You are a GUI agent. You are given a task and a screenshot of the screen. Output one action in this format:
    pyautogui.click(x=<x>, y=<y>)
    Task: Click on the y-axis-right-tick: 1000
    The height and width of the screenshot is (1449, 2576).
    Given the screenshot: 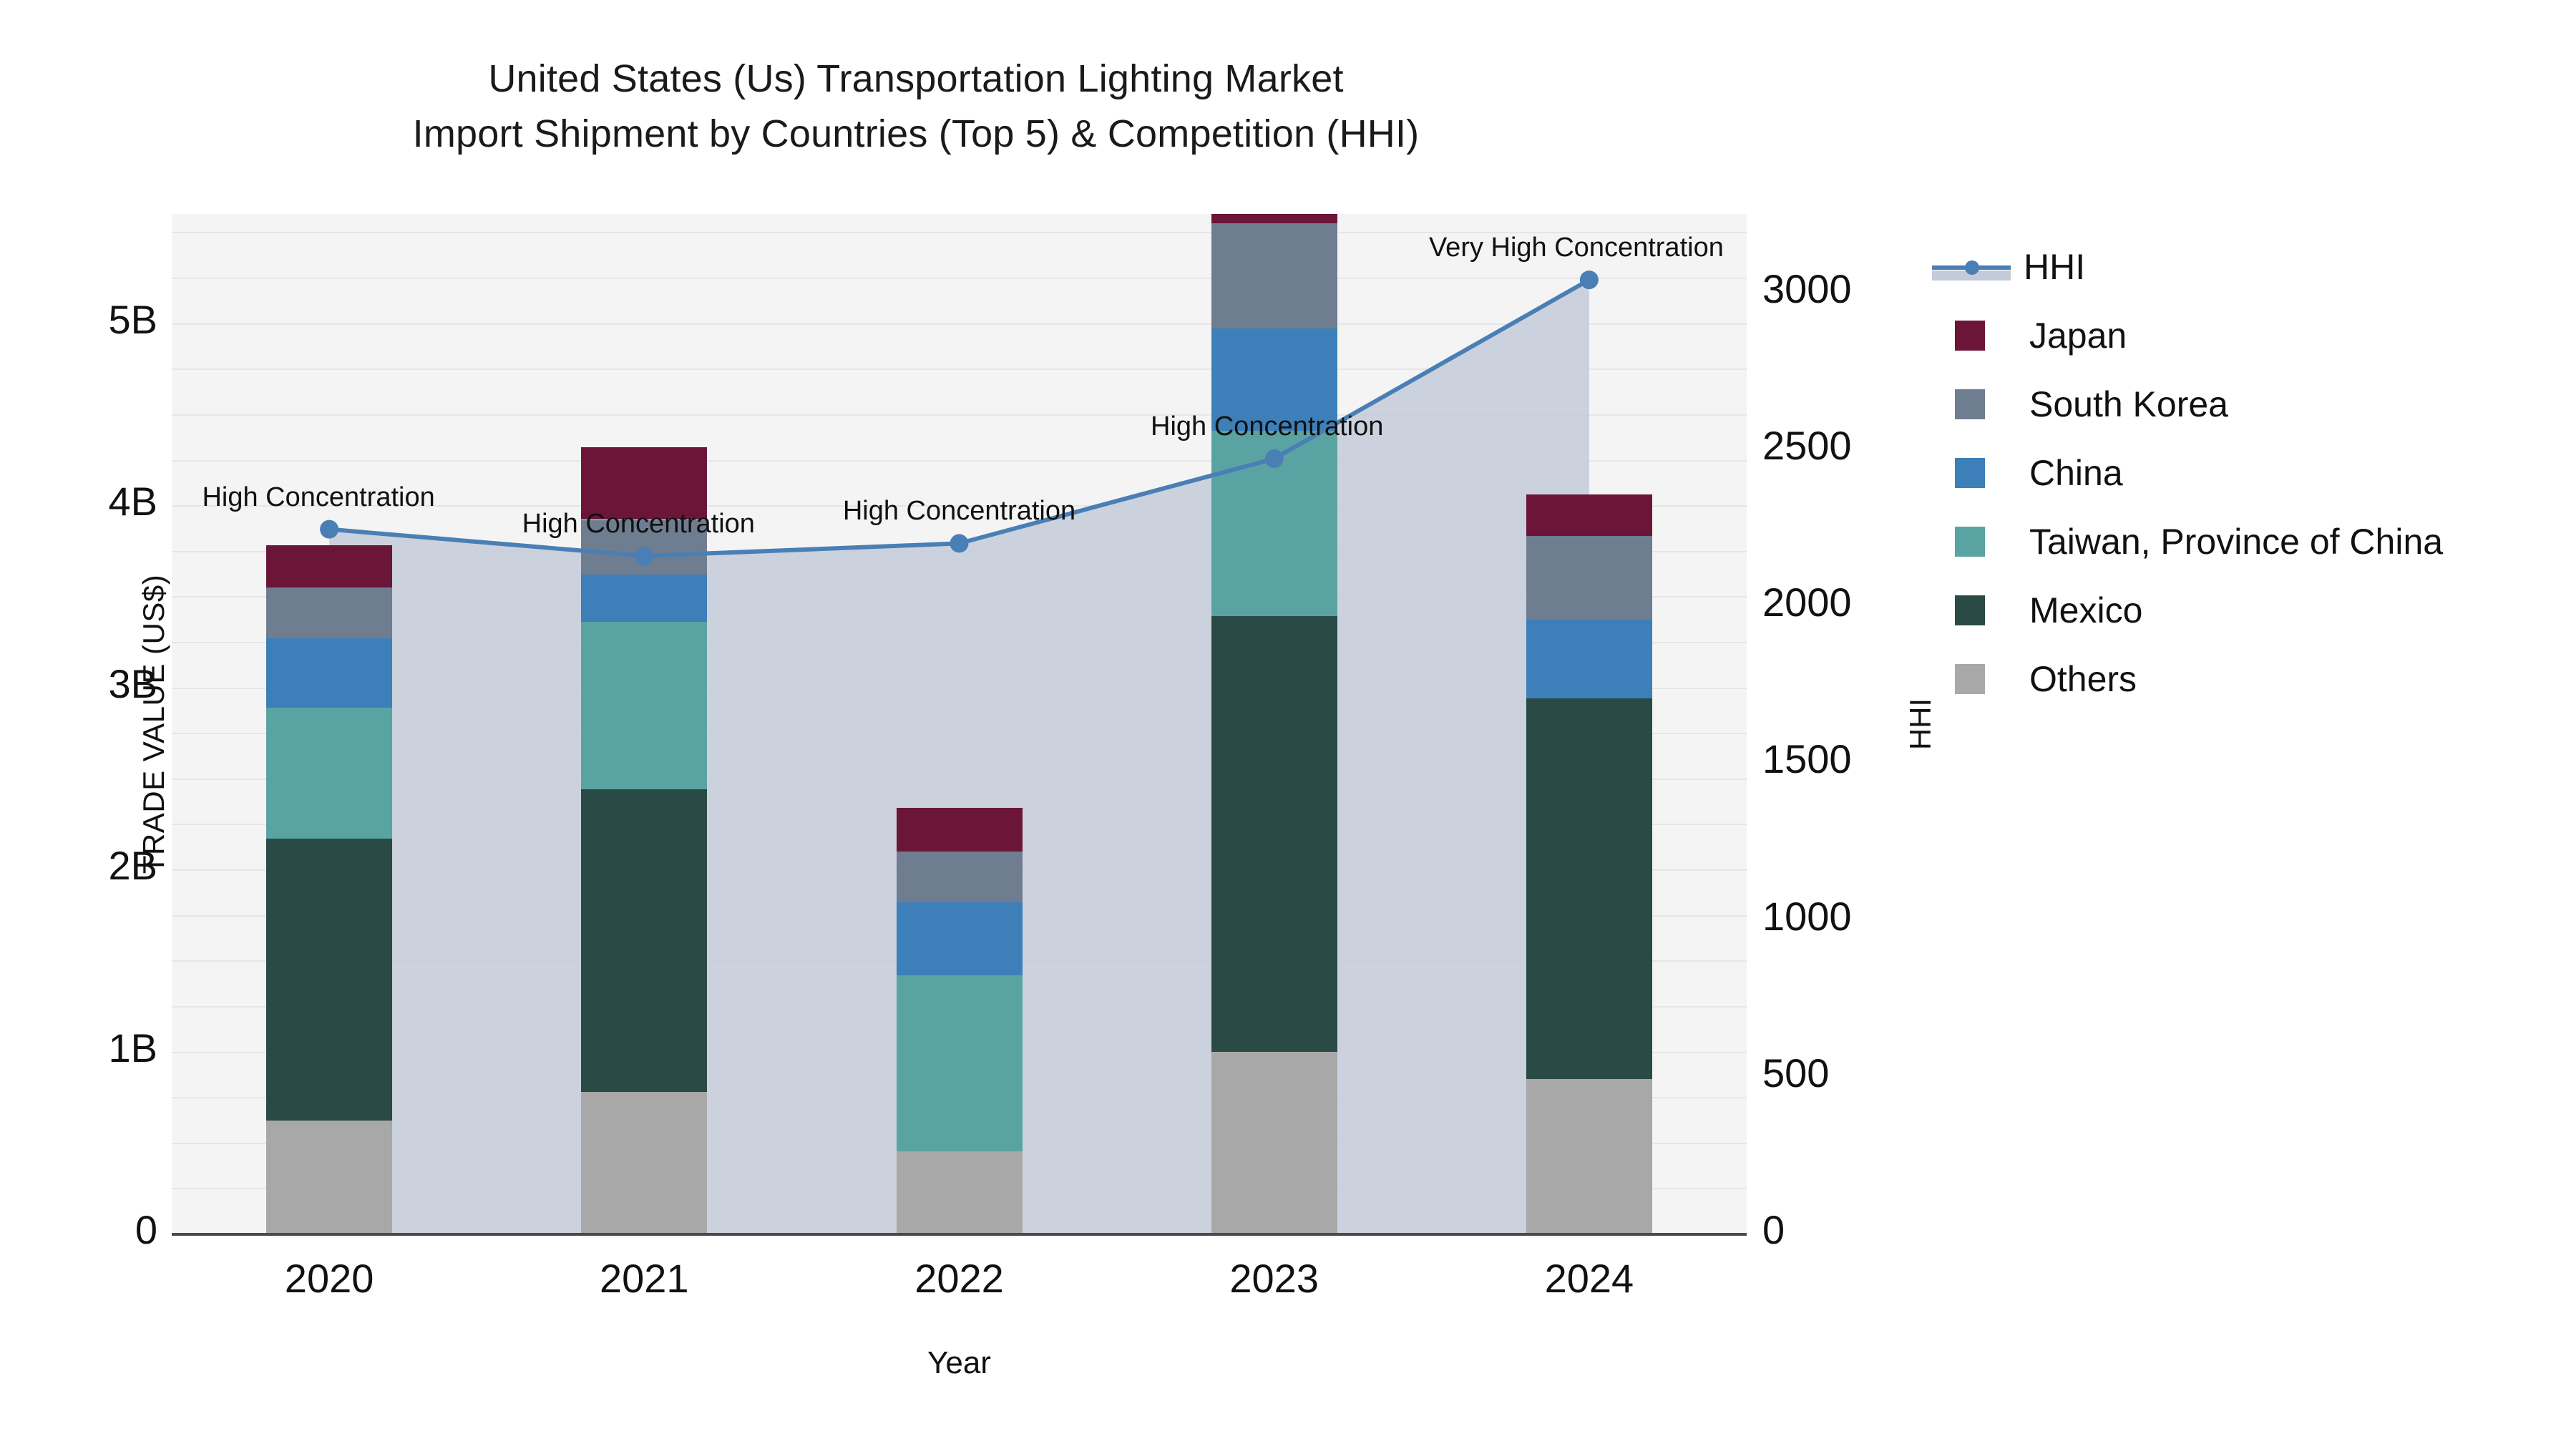 What is the action you would take?
    pyautogui.click(x=1807, y=916)
    